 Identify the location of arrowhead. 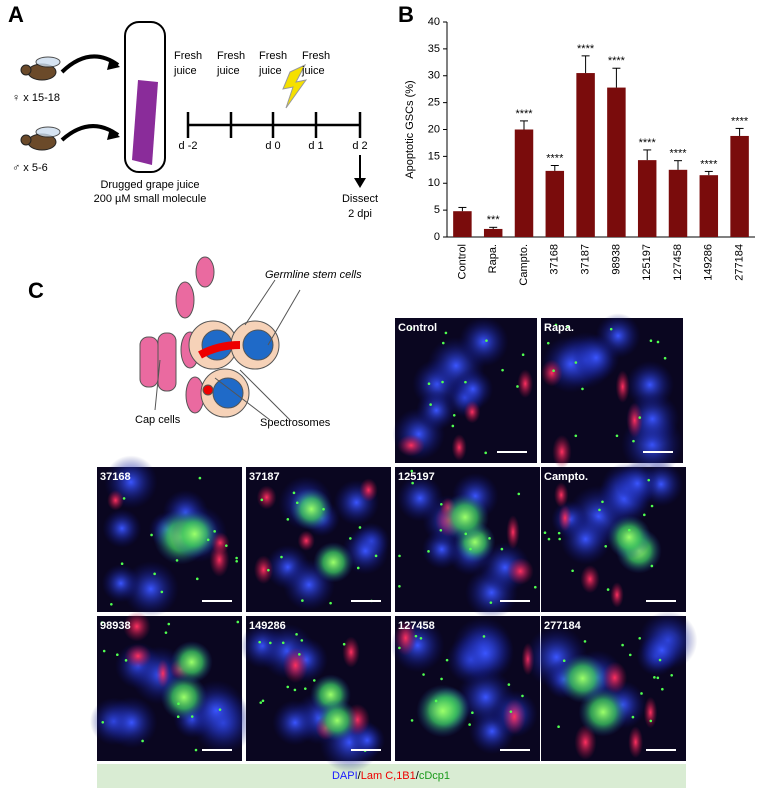
(113, 134).